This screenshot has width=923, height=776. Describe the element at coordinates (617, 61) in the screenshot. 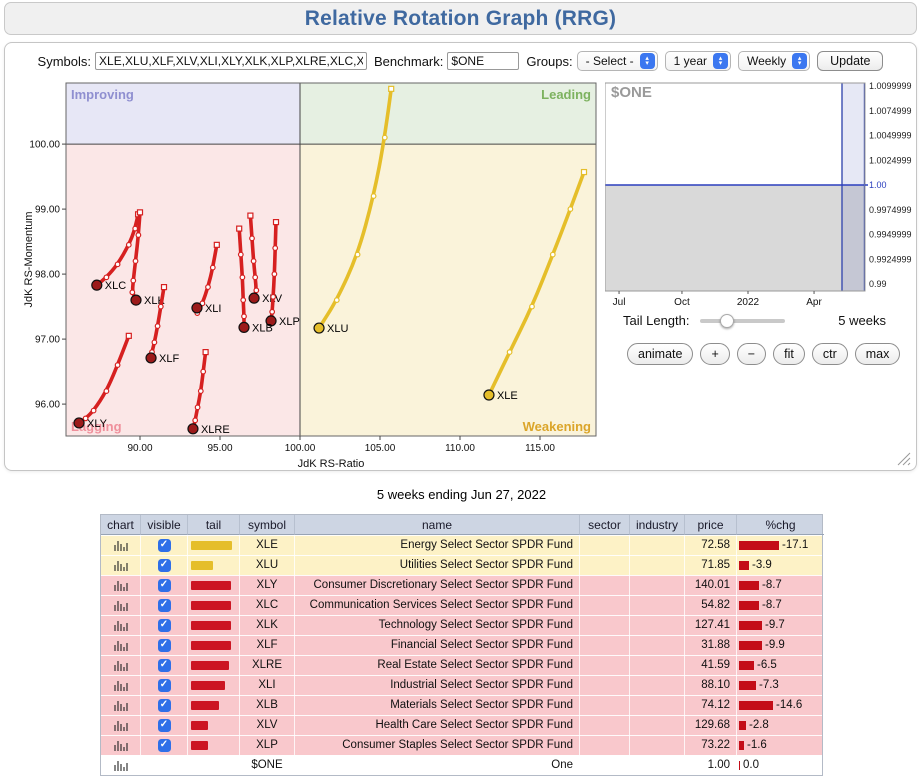

I see `groups-select: - Select -` at that location.